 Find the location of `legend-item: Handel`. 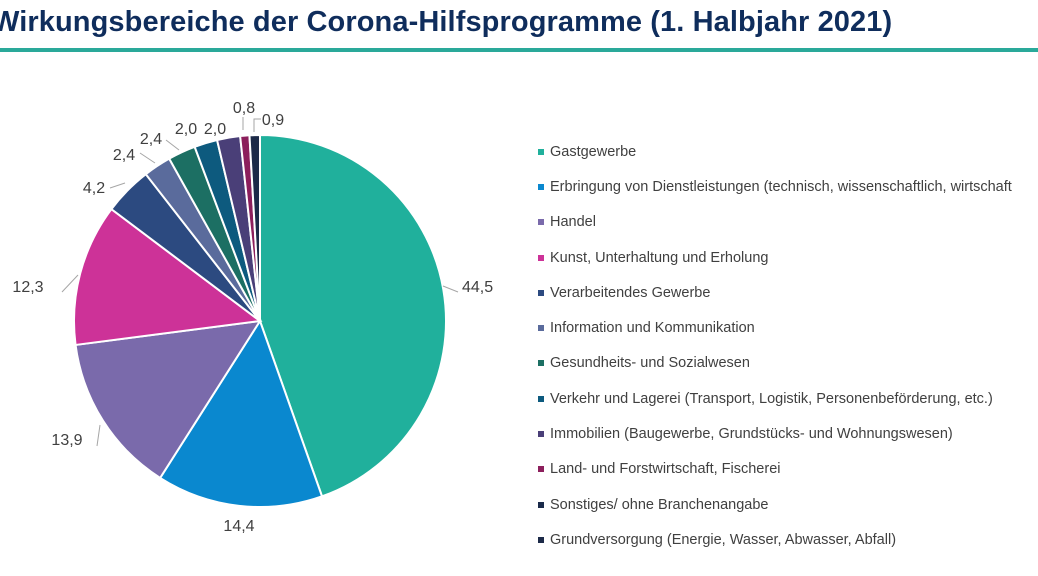

legend-item: Handel is located at coordinates (775, 222).